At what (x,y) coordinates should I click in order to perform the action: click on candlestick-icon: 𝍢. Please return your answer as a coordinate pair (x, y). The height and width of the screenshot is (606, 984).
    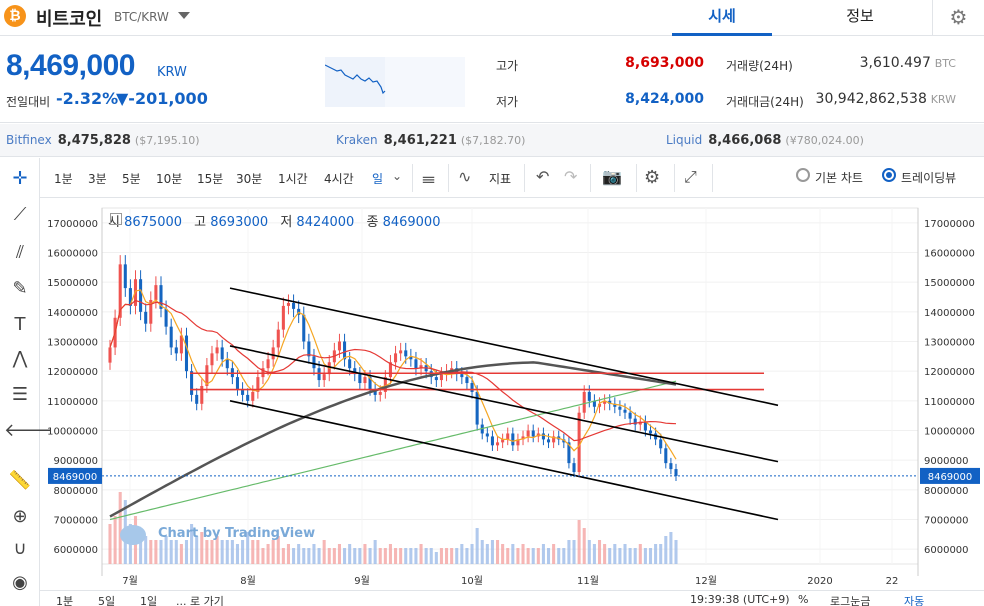
    Looking at the image, I should click on (429, 177).